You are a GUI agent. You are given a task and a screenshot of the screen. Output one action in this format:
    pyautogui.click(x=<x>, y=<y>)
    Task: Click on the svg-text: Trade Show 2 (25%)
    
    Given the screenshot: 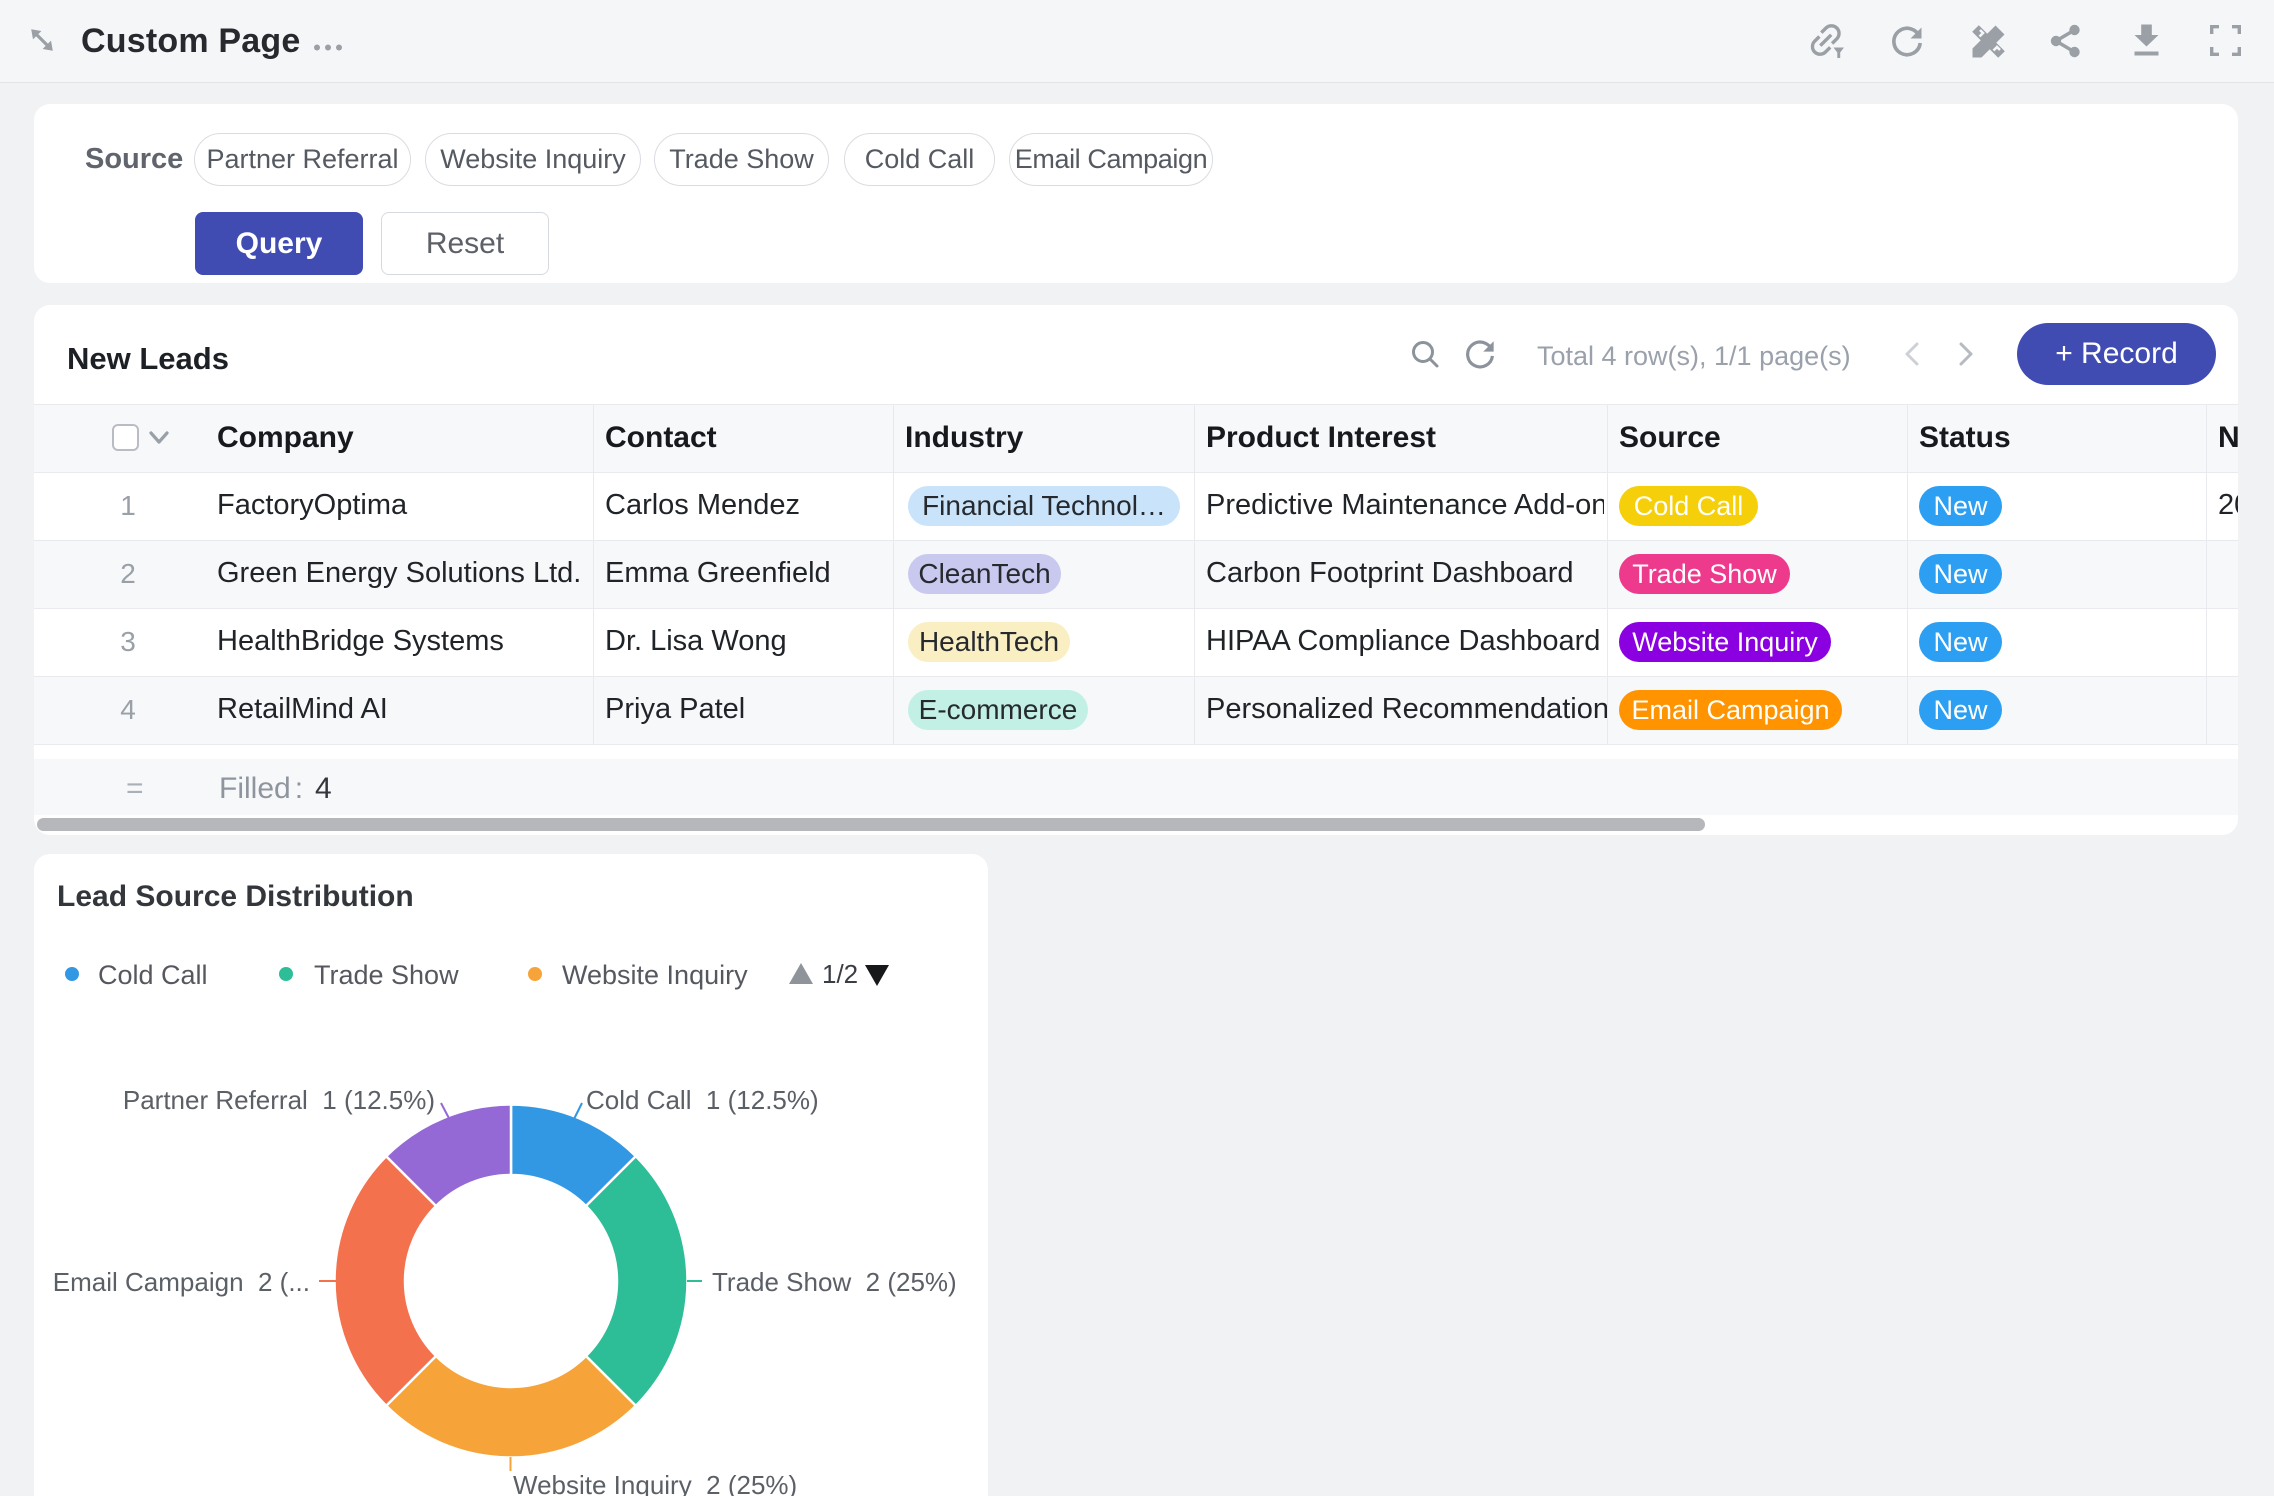 What is the action you would take?
    pyautogui.click(x=834, y=1282)
    